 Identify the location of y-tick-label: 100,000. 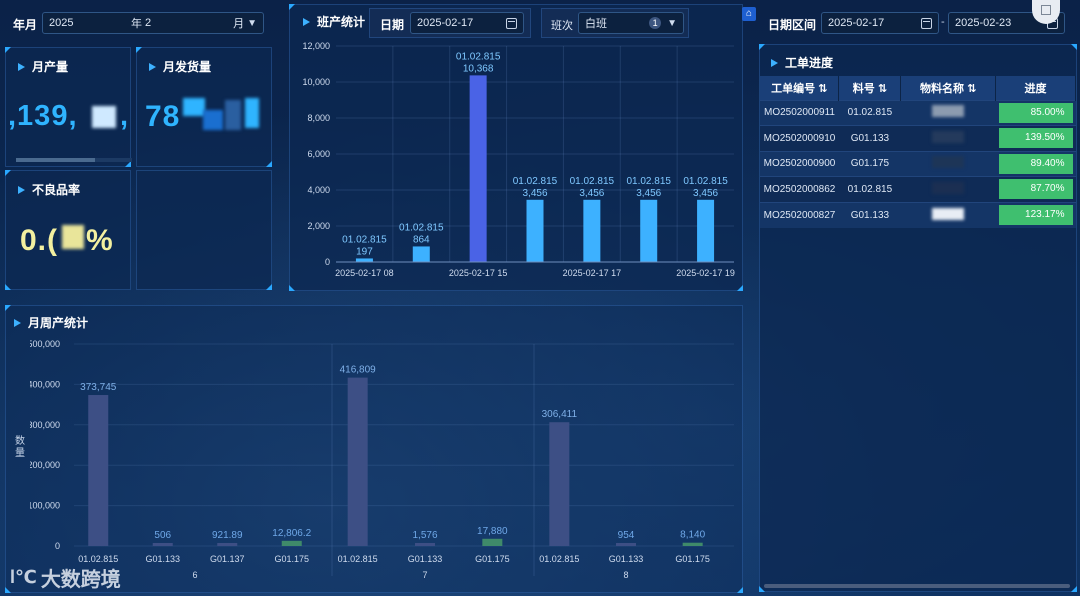
(45, 506).